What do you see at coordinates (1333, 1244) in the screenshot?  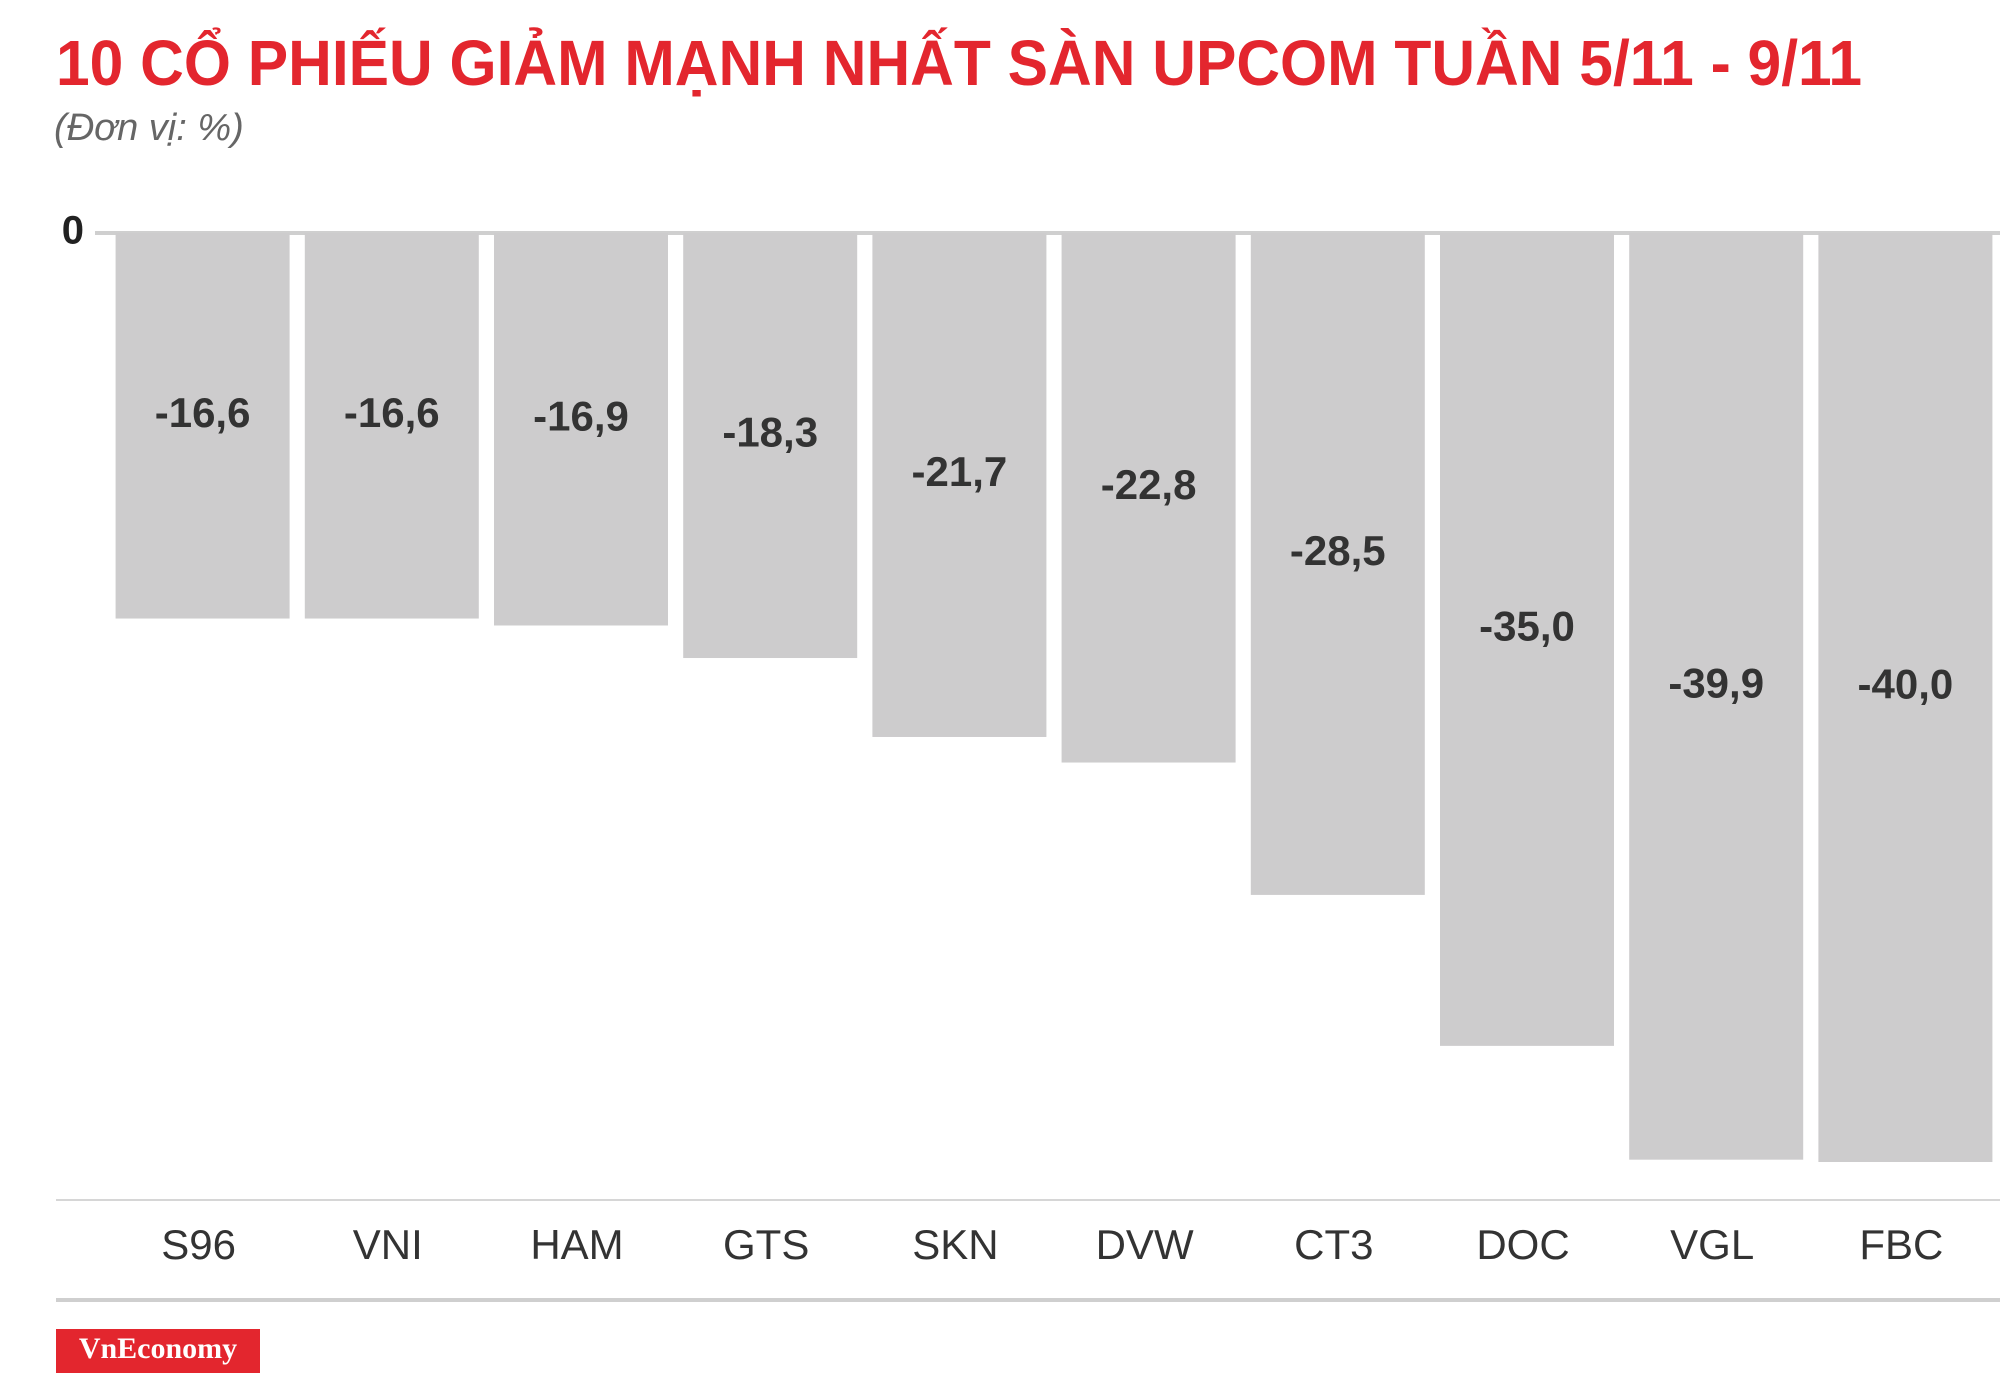 I see `x-tick-label: CT3` at bounding box center [1333, 1244].